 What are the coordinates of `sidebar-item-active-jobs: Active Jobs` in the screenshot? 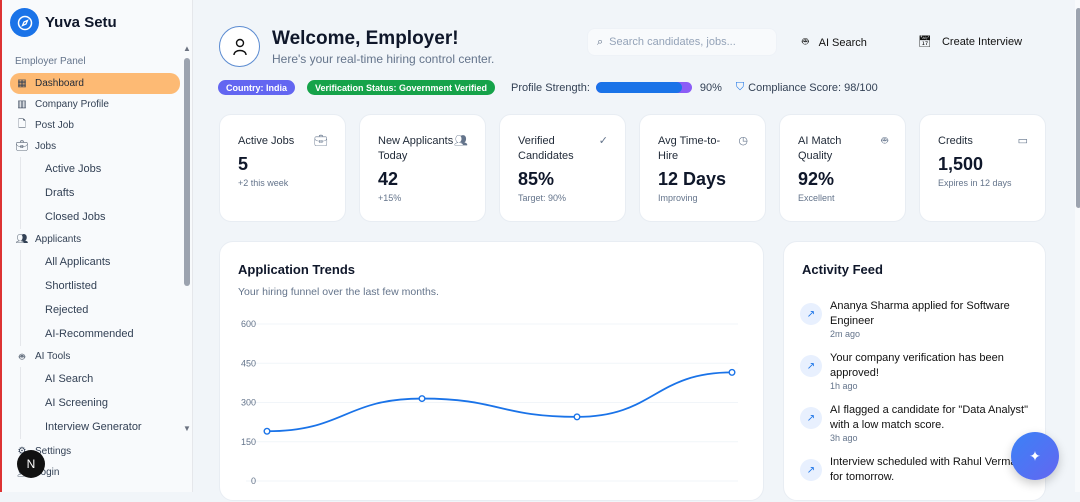 It's located at (100, 169).